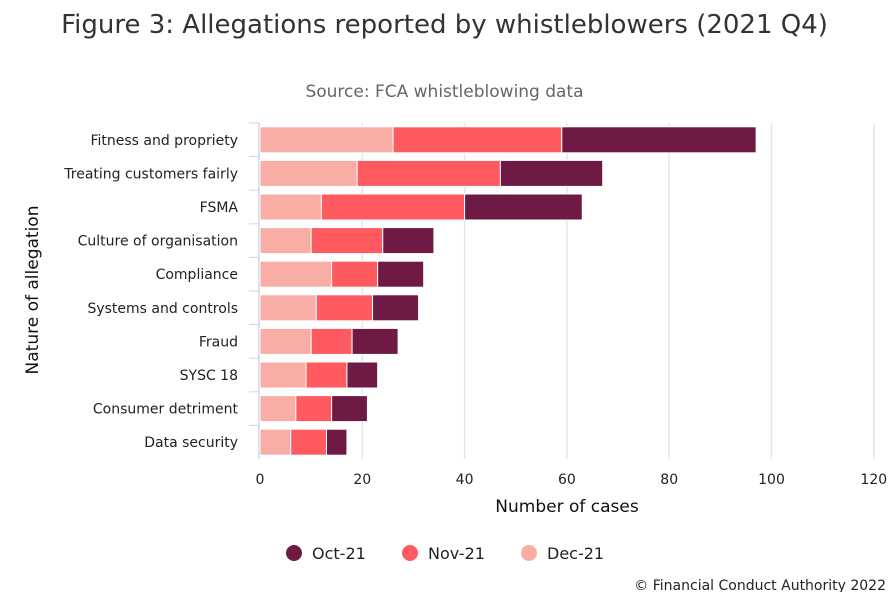 The width and height of the screenshot is (889, 592). What do you see at coordinates (456, 553) in the screenshot?
I see `legend-label: Nov-21` at bounding box center [456, 553].